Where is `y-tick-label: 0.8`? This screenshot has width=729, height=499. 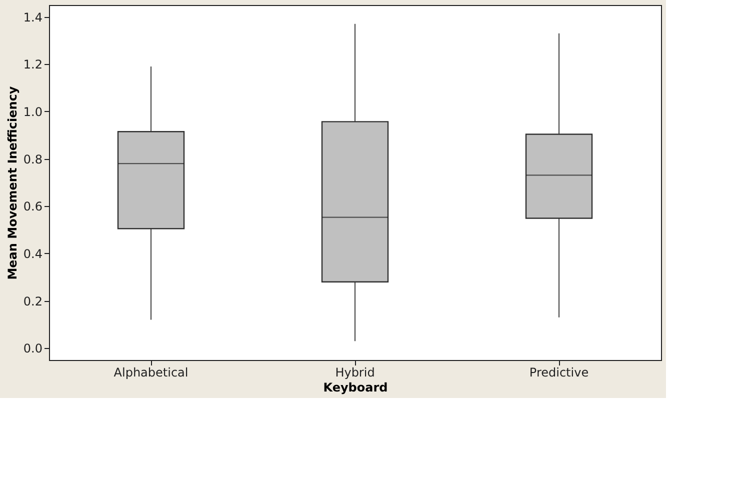
y-tick-label: 0.8 is located at coordinates (32, 159).